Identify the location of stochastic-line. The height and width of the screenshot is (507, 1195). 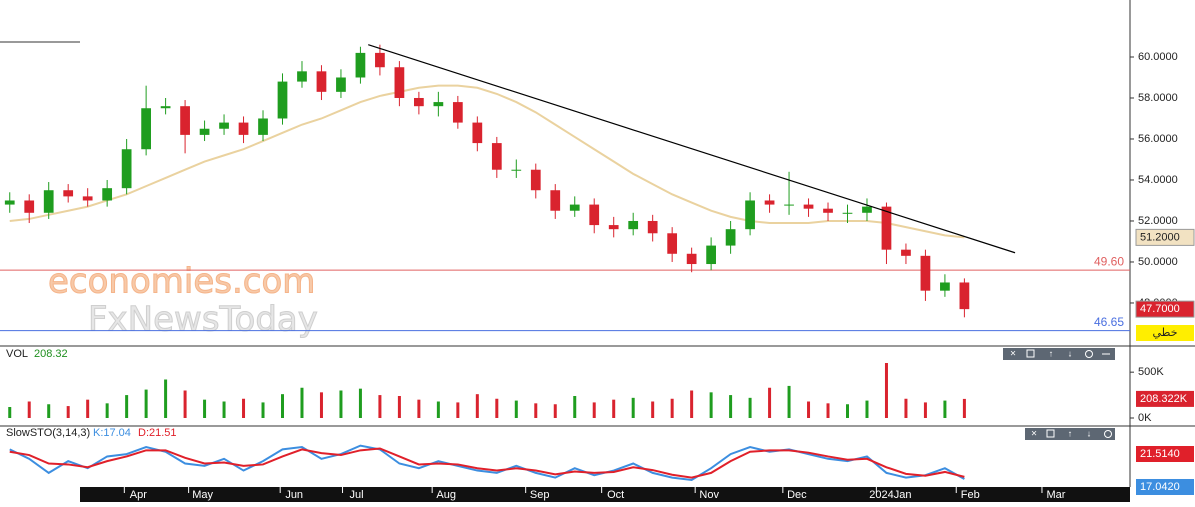
(487, 463).